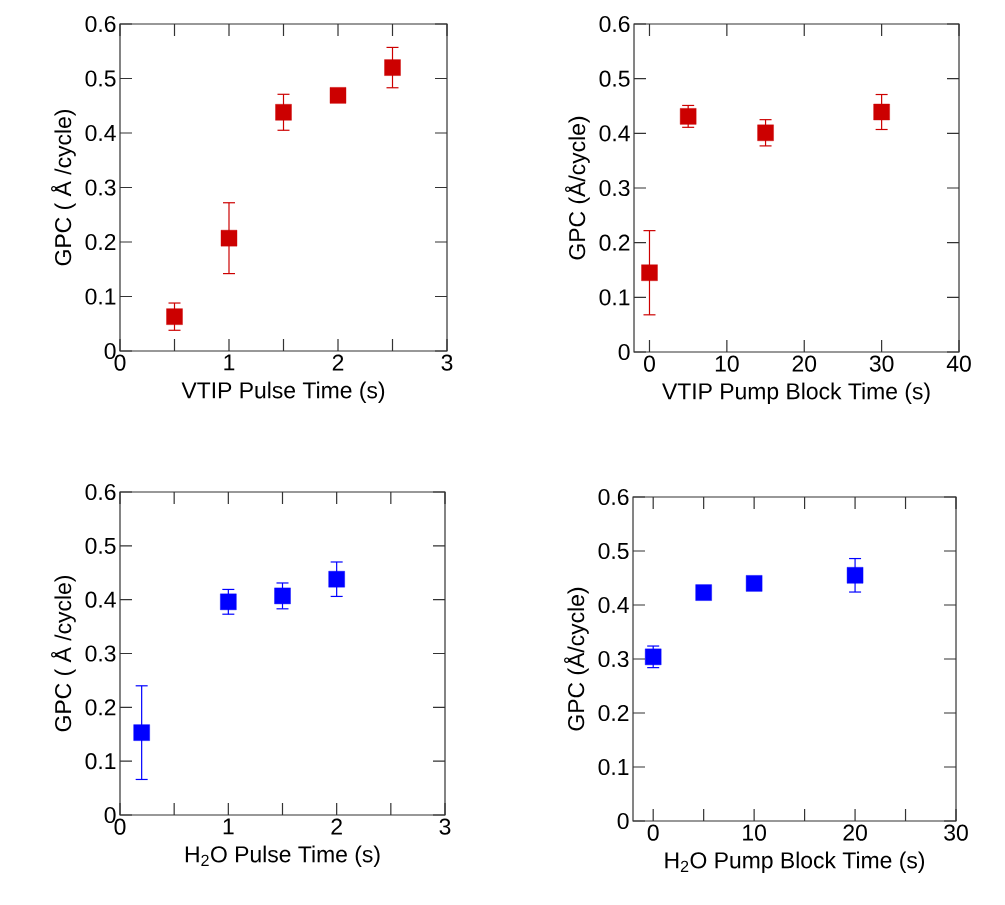 This screenshot has width=1005, height=905. What do you see at coordinates (795, 862) in the screenshot?
I see `x-axis-title: H$_{2}$O Pump Block Time (s)` at bounding box center [795, 862].